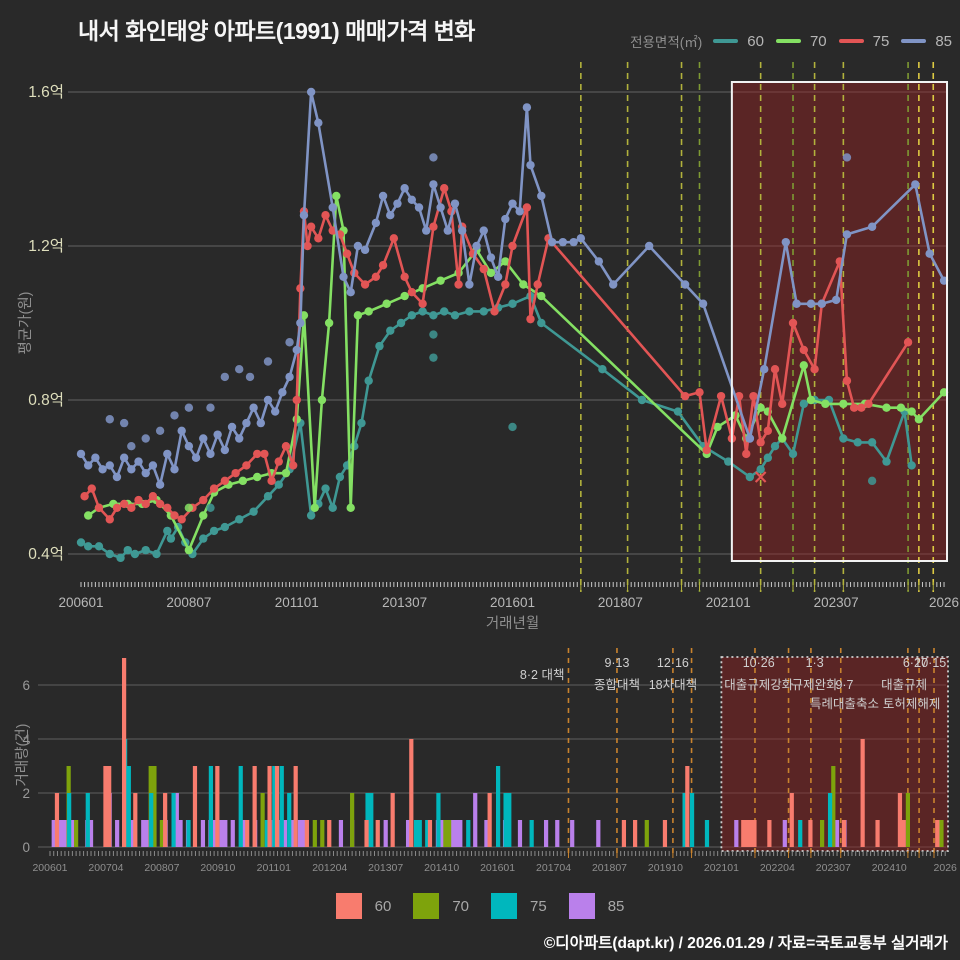 The image size is (960, 960). What do you see at coordinates (383, 906) in the screenshot?
I see `legend-item-label: 60` at bounding box center [383, 906].